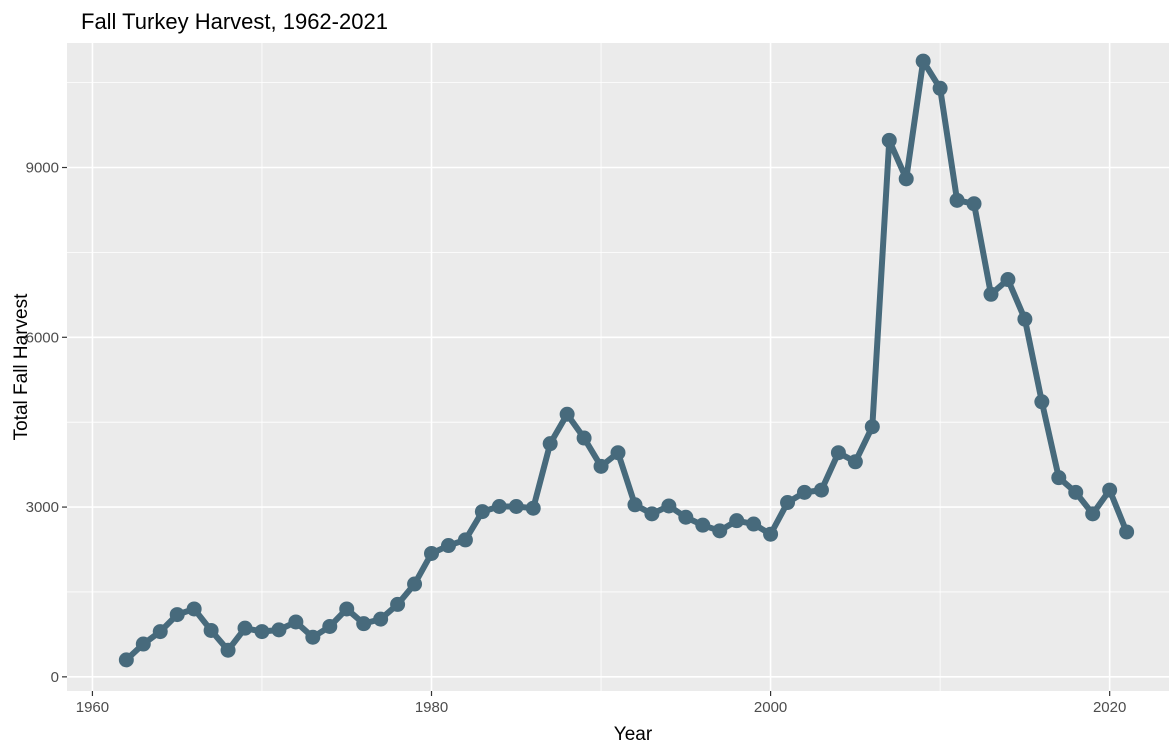 The height and width of the screenshot is (746, 1171). Describe the element at coordinates (1109, 707) in the screenshot. I see `x-tick-label: 2020` at that location.